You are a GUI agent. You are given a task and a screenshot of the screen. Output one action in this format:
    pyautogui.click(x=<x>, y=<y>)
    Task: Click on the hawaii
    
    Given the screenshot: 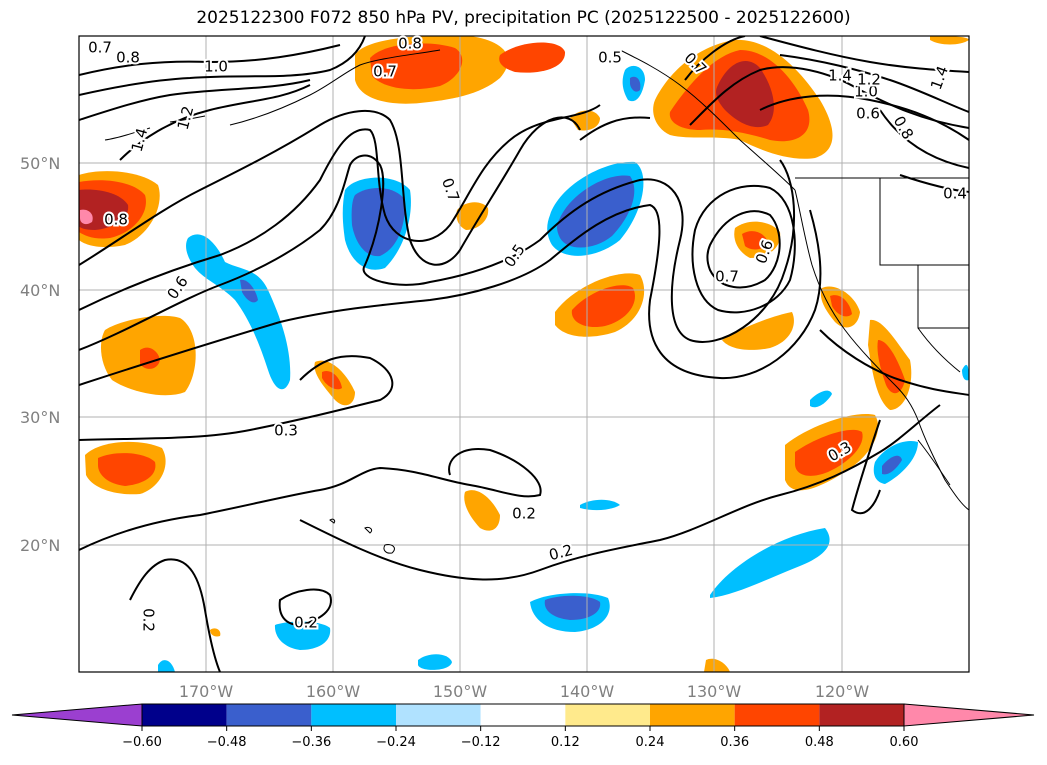 What is the action you would take?
    pyautogui.click(x=362, y=536)
    